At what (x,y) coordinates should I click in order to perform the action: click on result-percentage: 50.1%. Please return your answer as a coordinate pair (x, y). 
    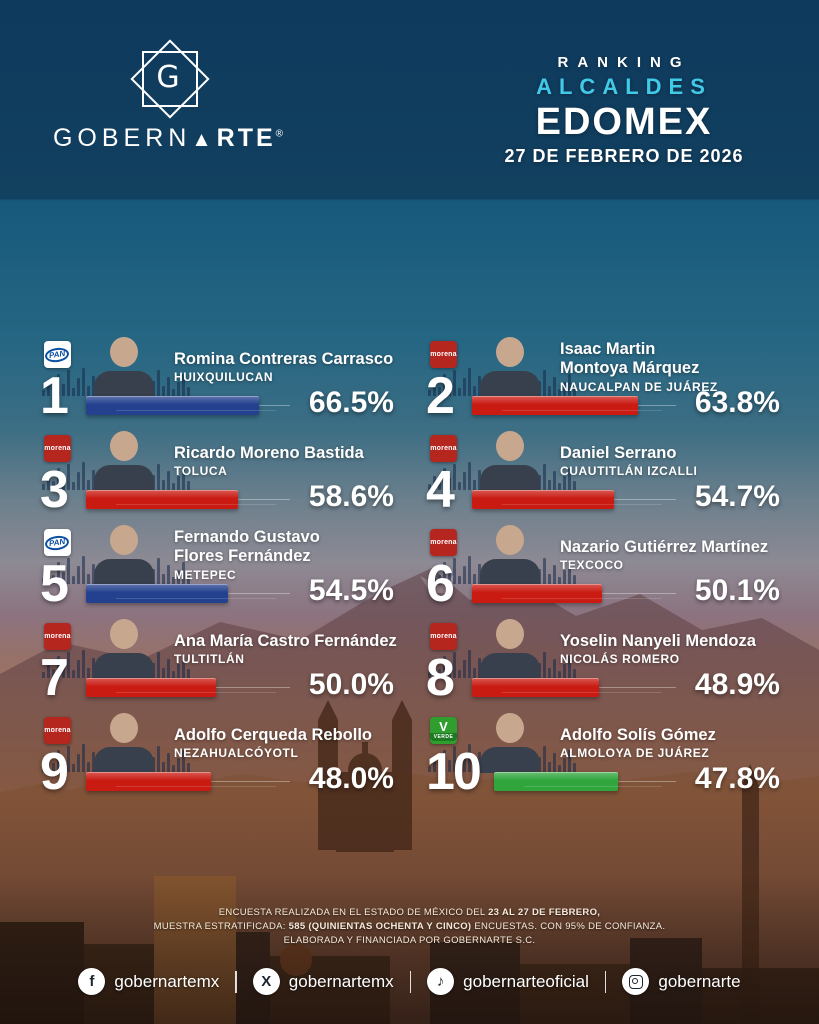
    Looking at the image, I should click on (737, 590).